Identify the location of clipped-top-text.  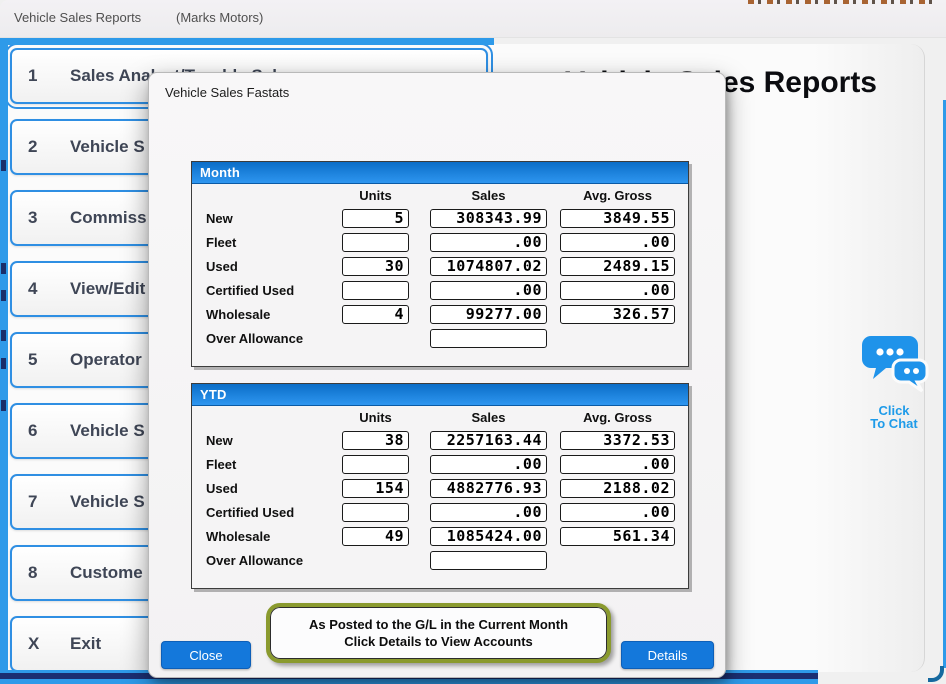
(842, 2).